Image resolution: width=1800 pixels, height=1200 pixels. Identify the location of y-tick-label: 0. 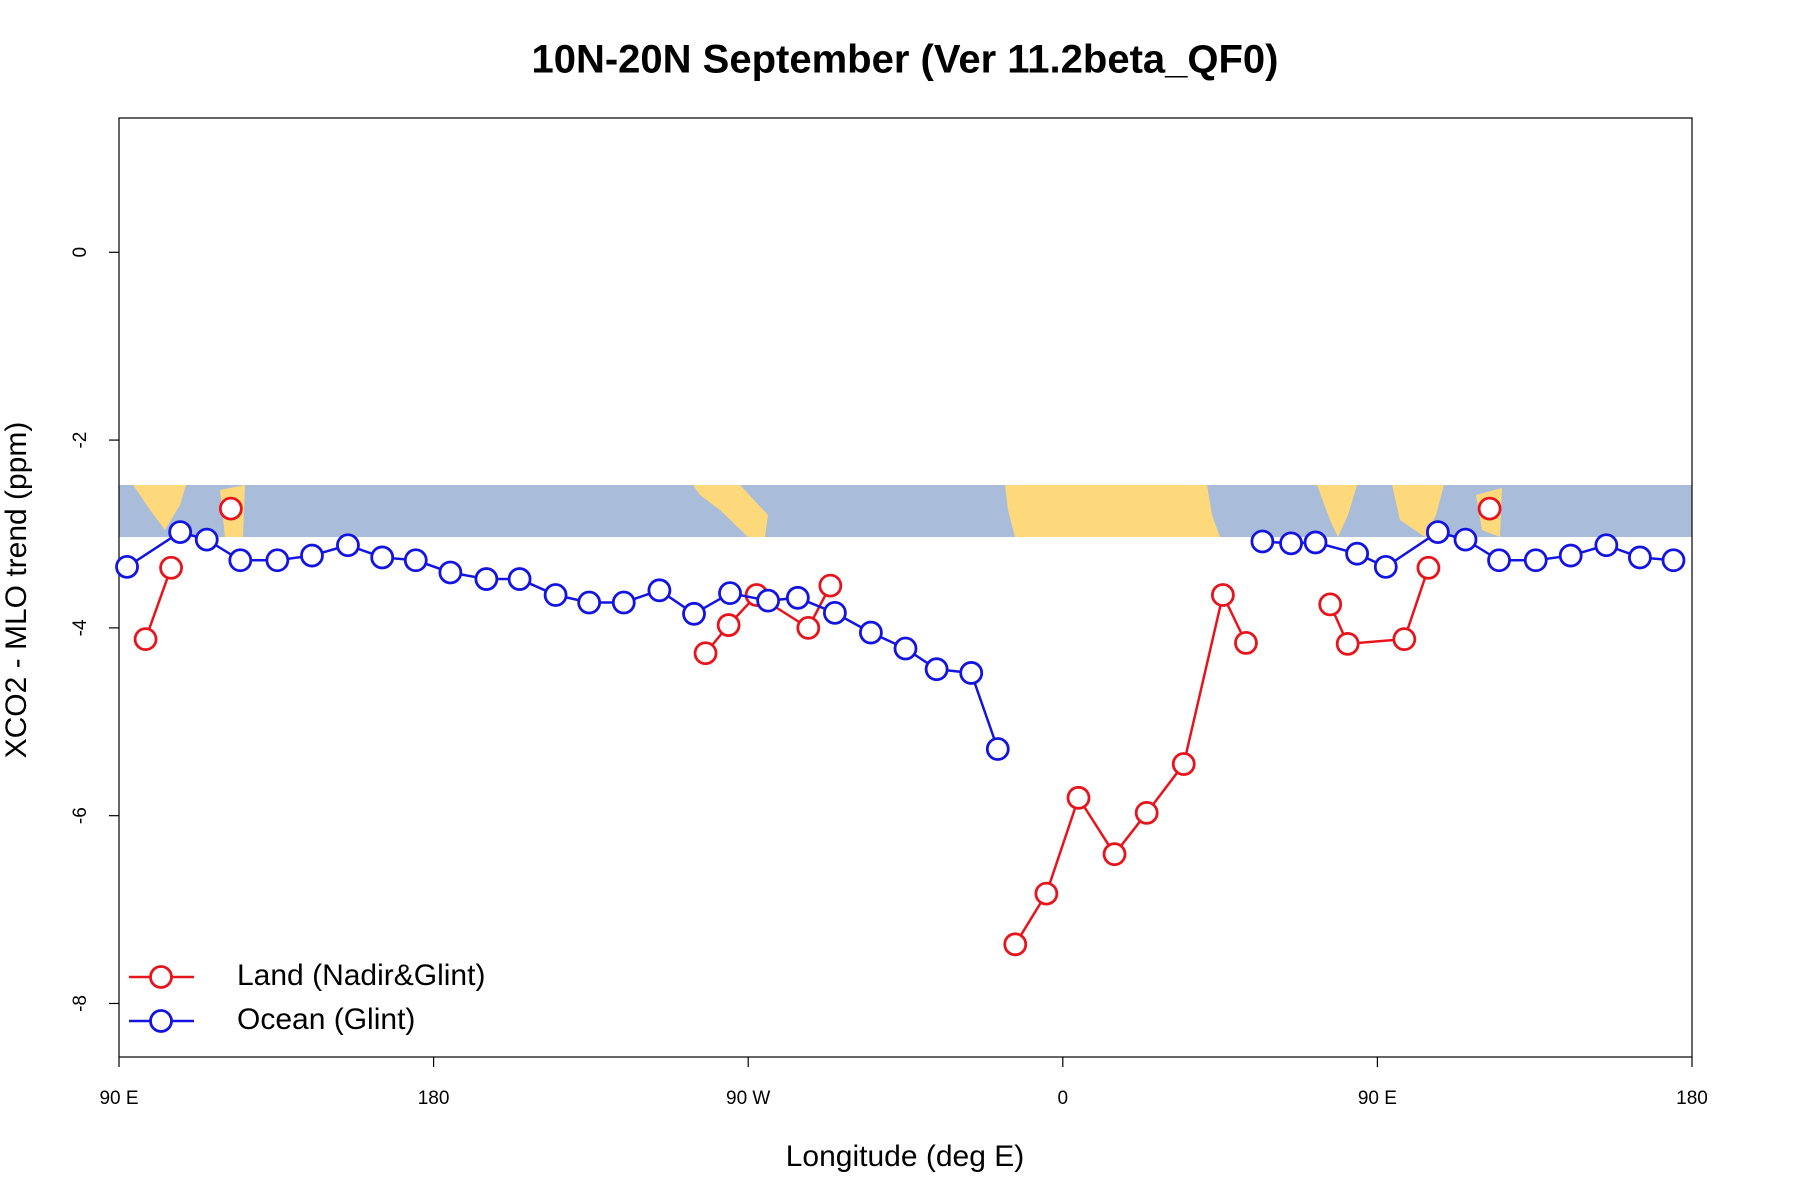
(80, 252).